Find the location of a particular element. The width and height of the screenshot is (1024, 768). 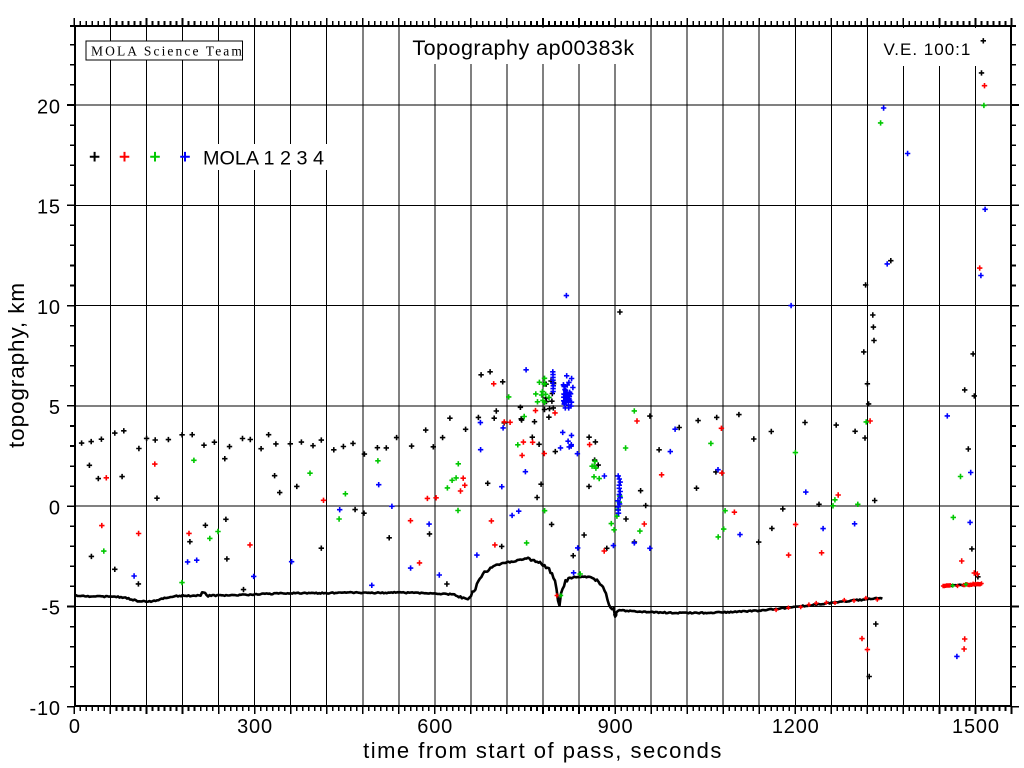

svg-text: 600 is located at coordinates (435, 727).